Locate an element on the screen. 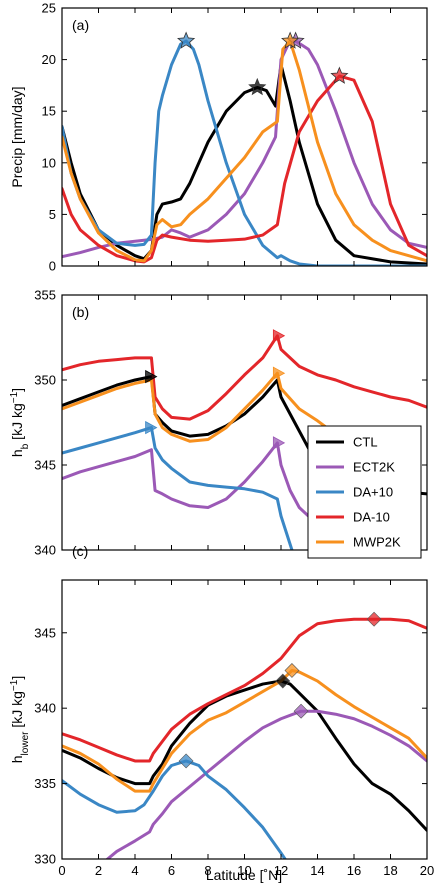  panel-tag: (b) is located at coordinates (80, 312).